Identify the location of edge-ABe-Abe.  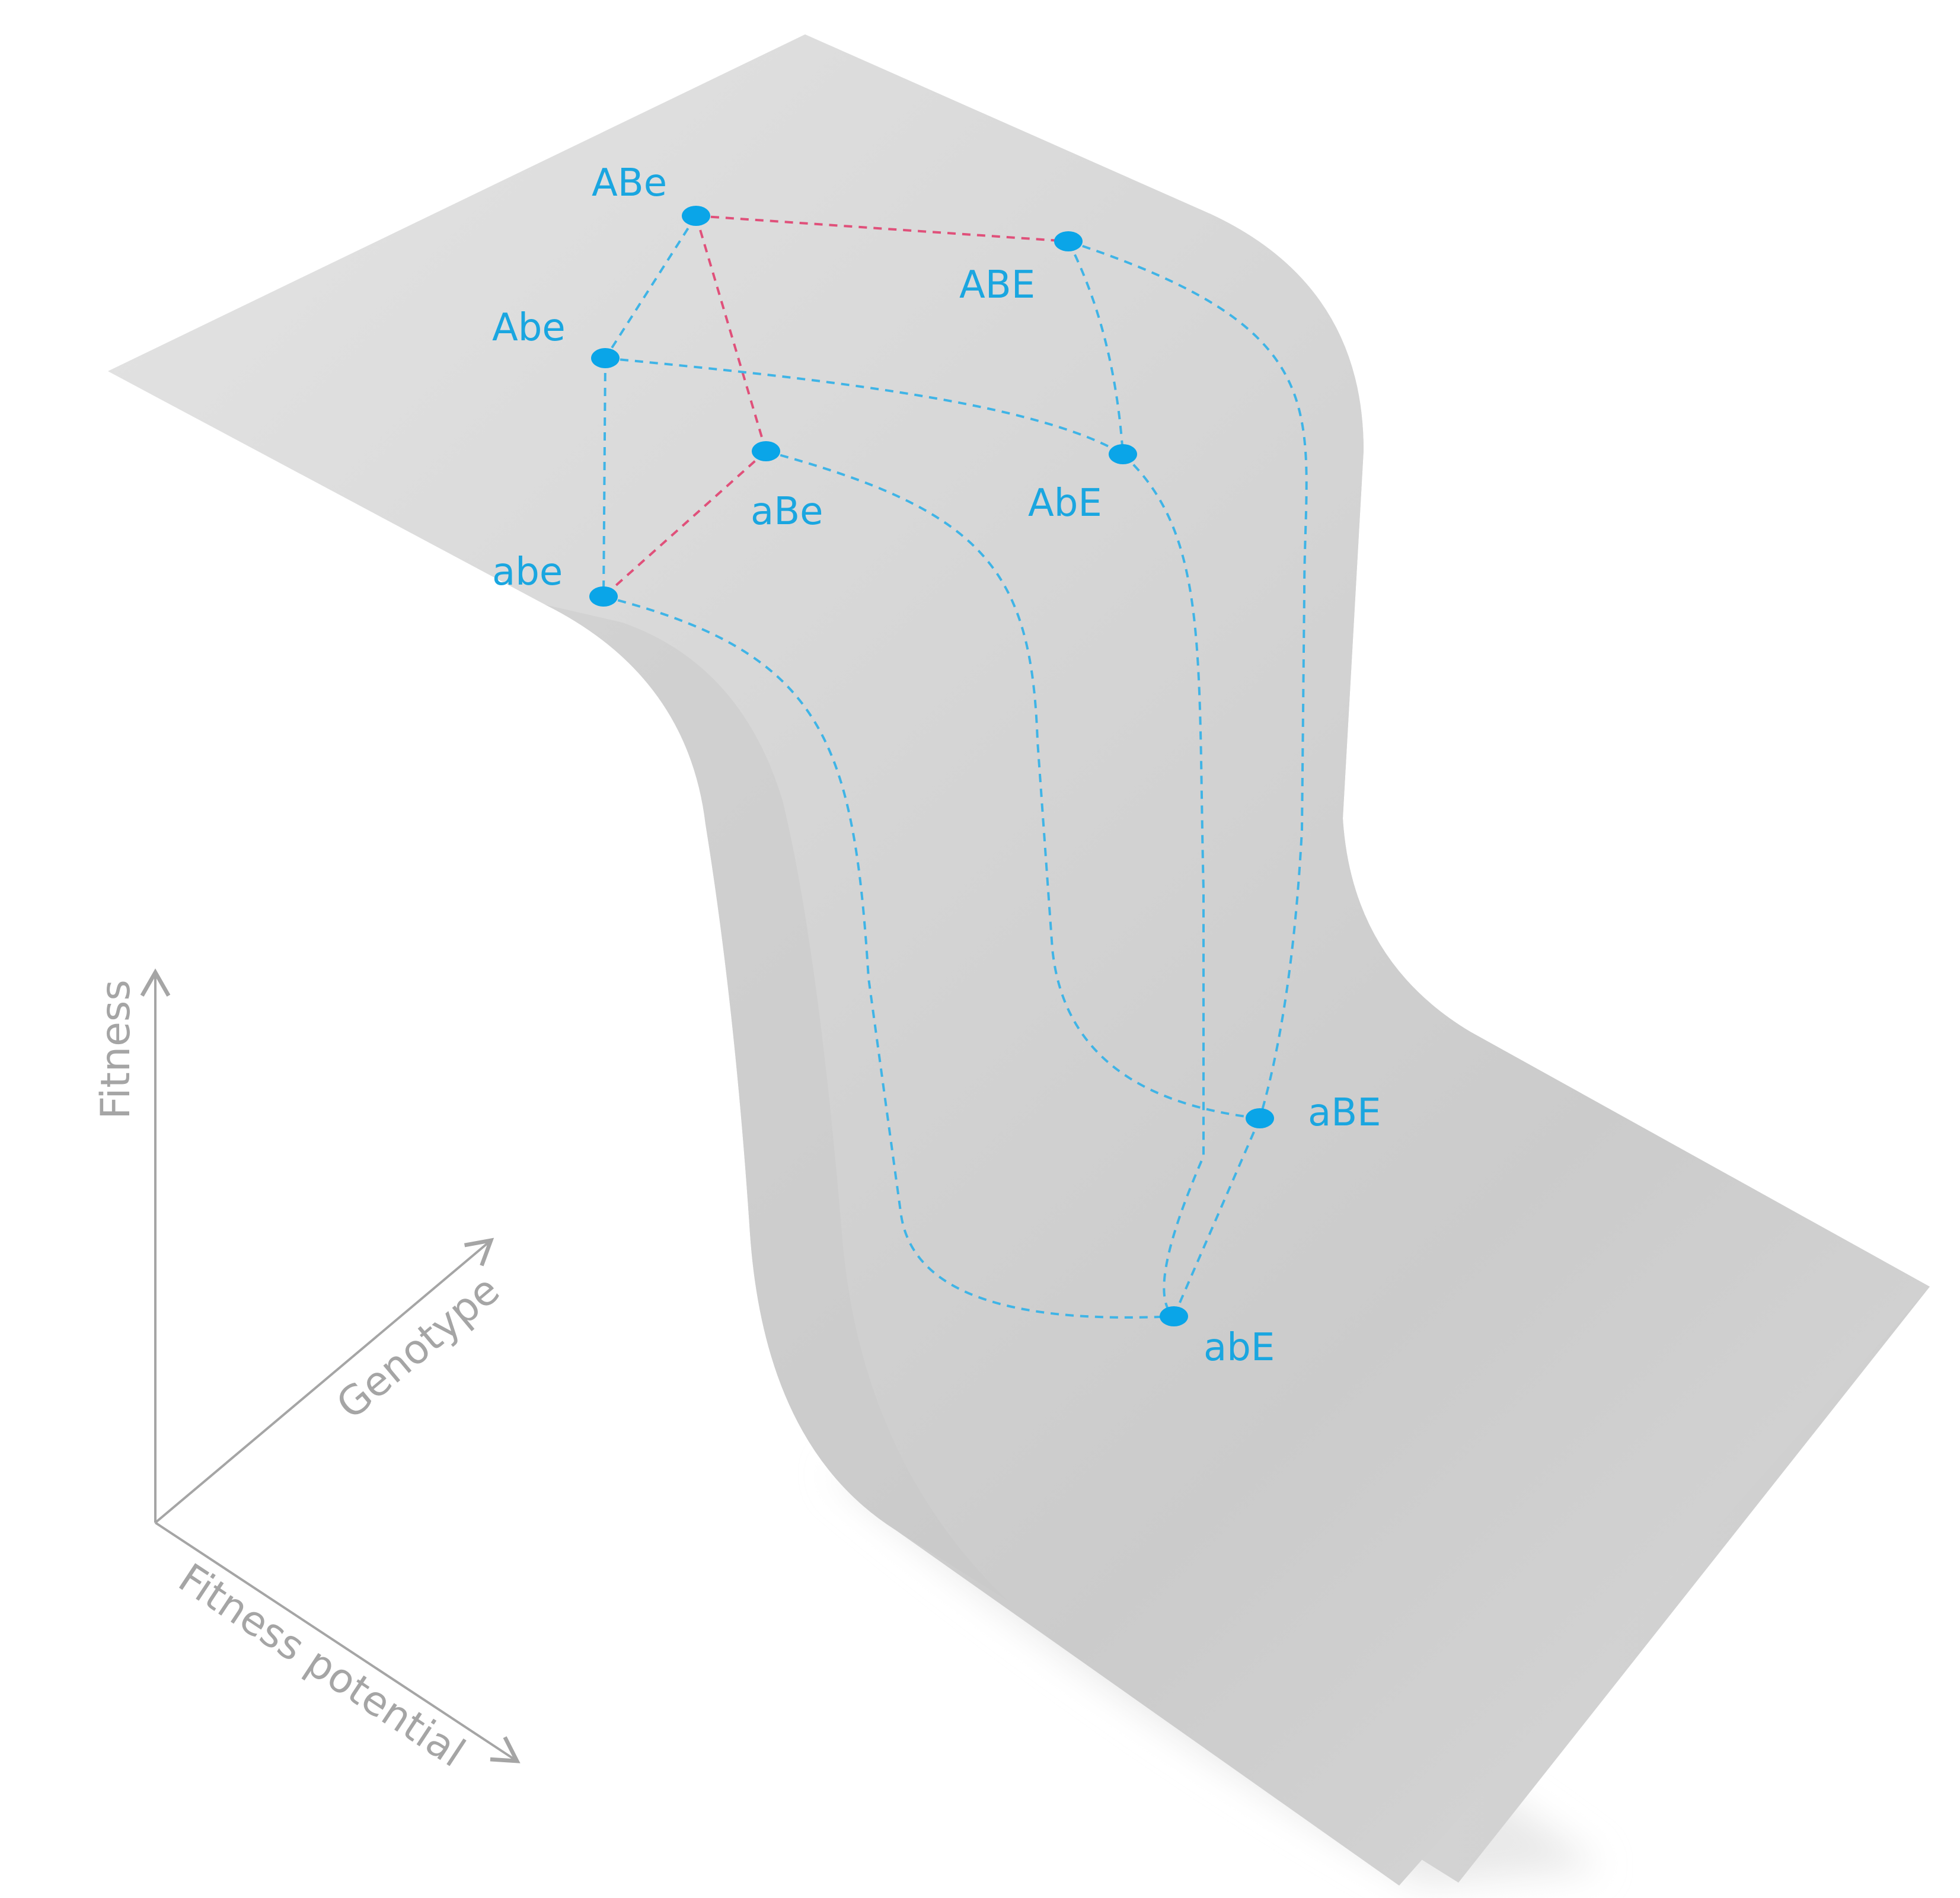
(650, 287).